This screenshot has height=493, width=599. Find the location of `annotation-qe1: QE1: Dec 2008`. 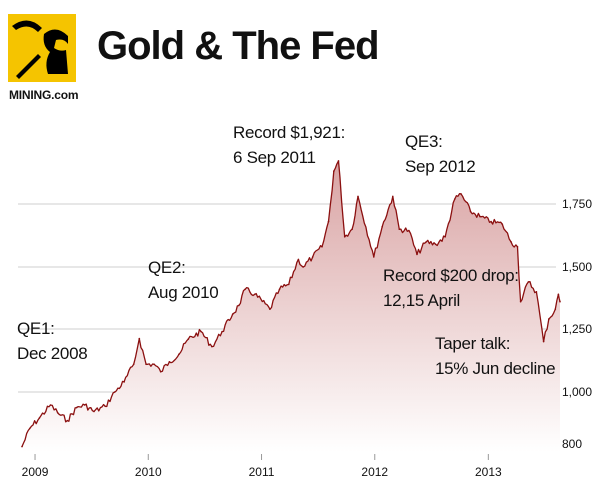

annotation-qe1: QE1: Dec 2008 is located at coordinates (52, 341).